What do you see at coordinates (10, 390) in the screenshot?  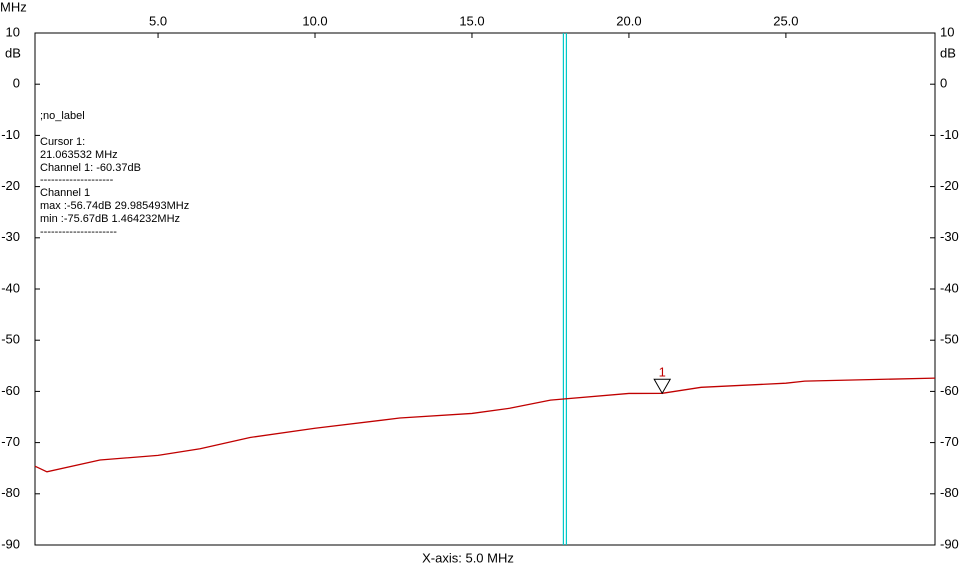 I see `y-tick-label-left: -60` at bounding box center [10, 390].